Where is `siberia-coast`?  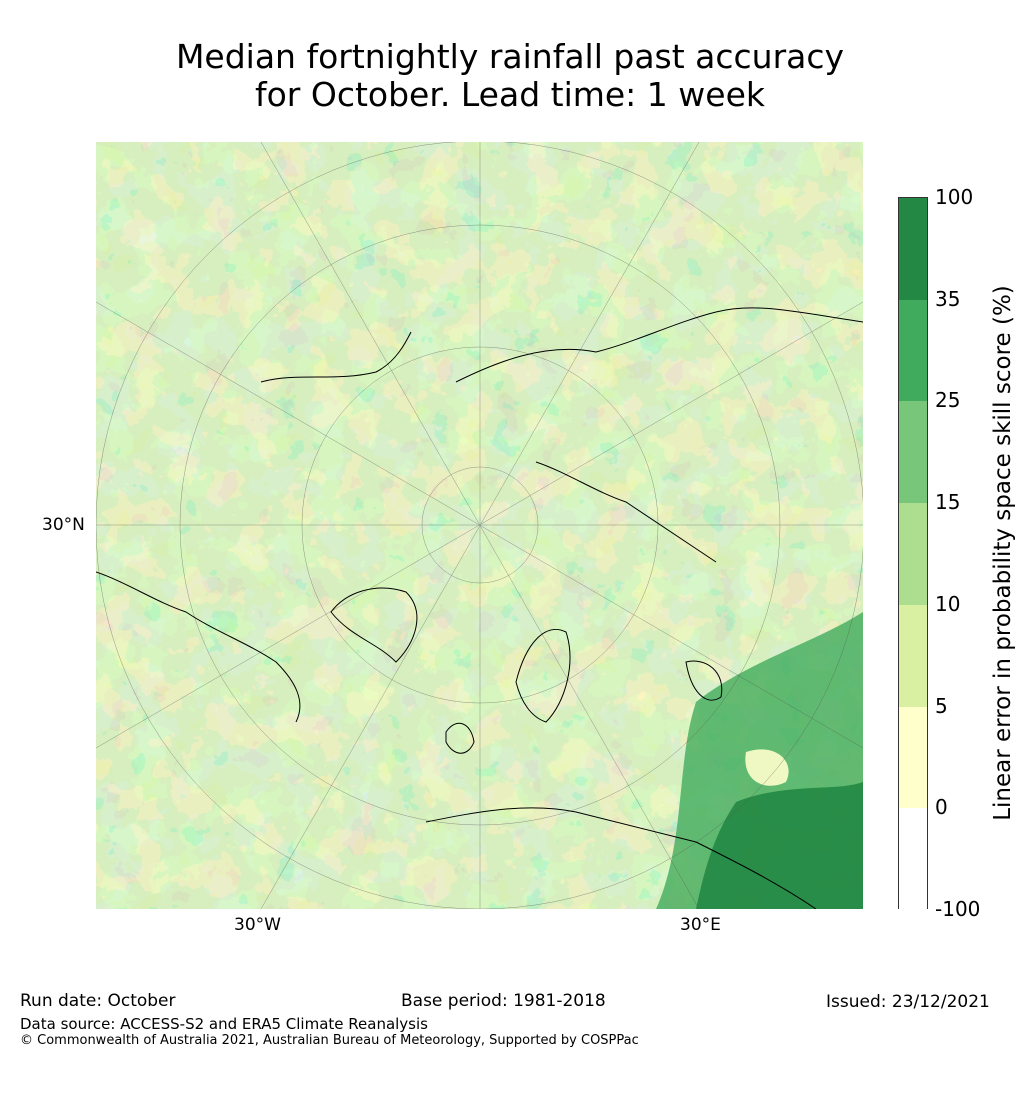
siberia-coast is located at coordinates (659, 345).